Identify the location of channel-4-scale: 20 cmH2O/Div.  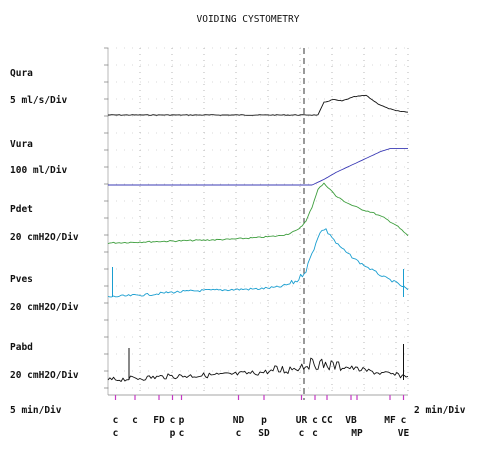
(44, 375).